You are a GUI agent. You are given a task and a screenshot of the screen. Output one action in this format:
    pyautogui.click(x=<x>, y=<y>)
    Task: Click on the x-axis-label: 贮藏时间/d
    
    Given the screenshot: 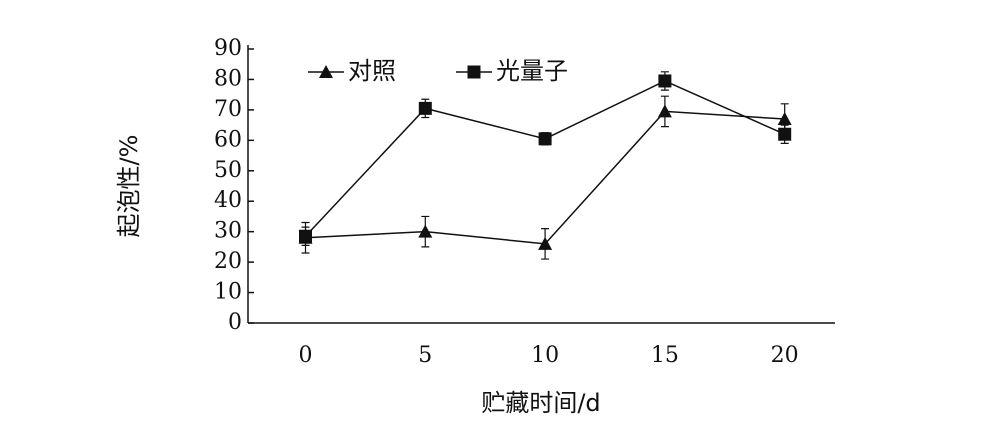 What is the action you would take?
    pyautogui.click(x=540, y=403)
    